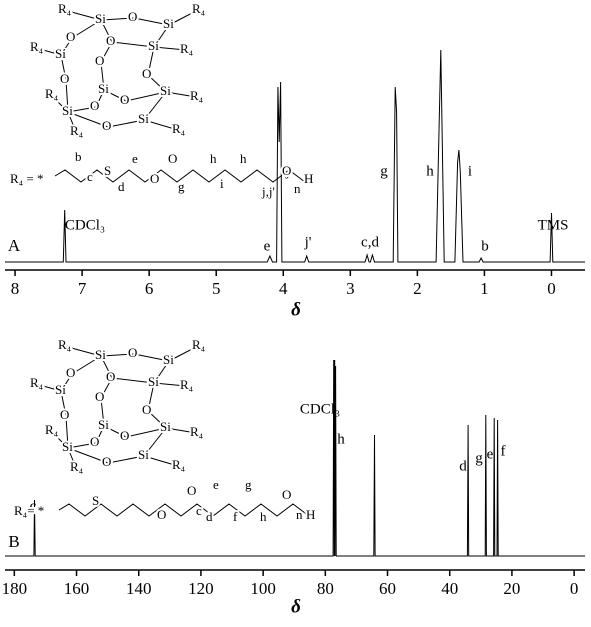 The width and height of the screenshot is (591, 627). I want to click on x-tick-label: 5, so click(216, 288).